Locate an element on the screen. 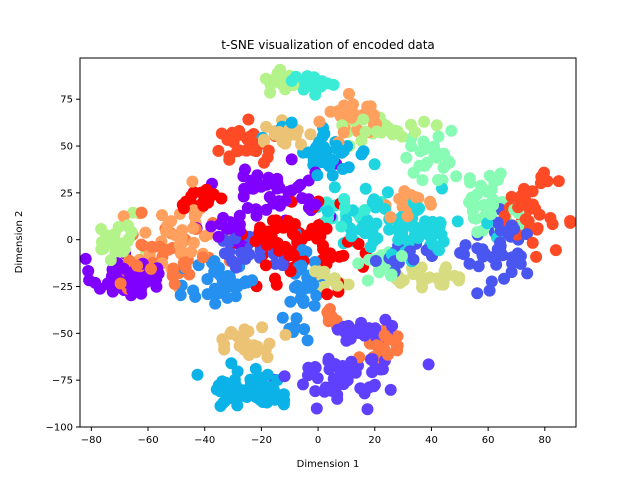  x-tick-label: −40 is located at coordinates (204, 440).